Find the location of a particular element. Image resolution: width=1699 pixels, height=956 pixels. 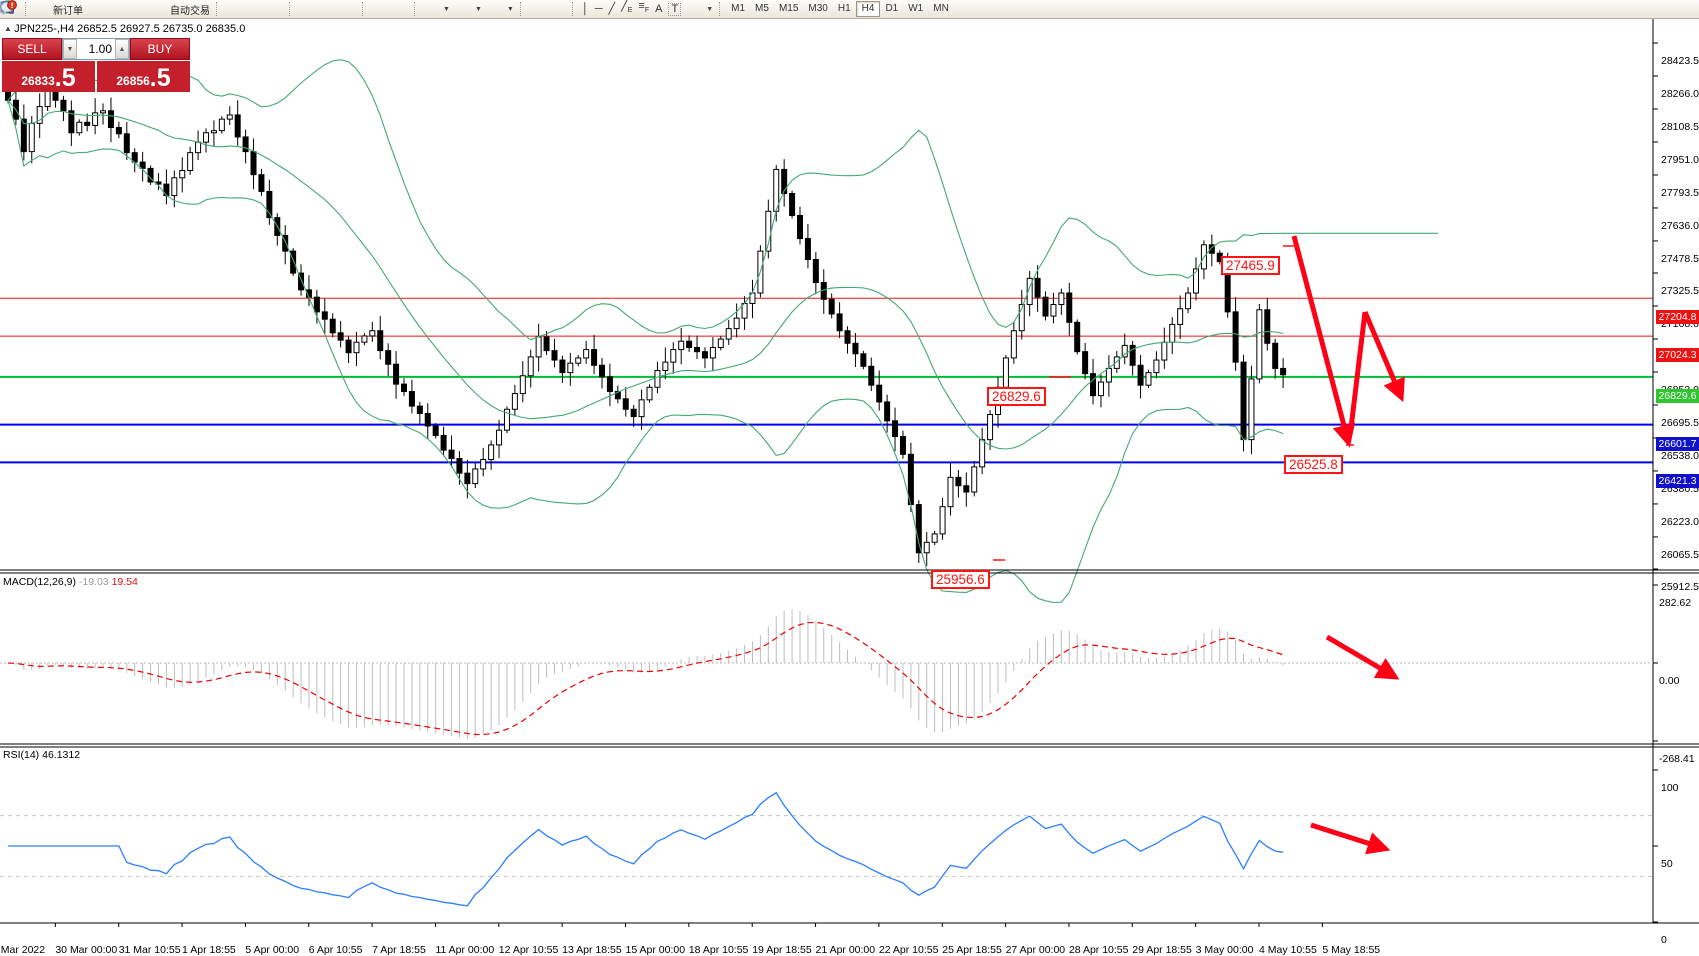

line-chart-icon is located at coordinates (141, 9).